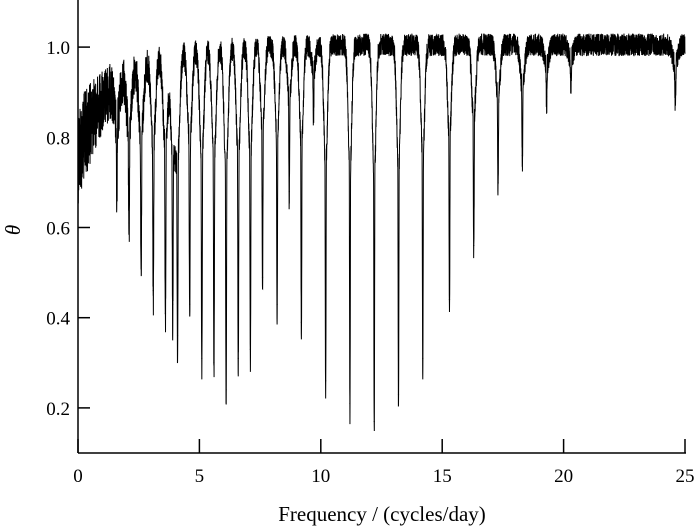 This screenshot has width=700, height=527. Describe the element at coordinates (563, 476) in the screenshot. I see `x-tick-label: 20` at that location.